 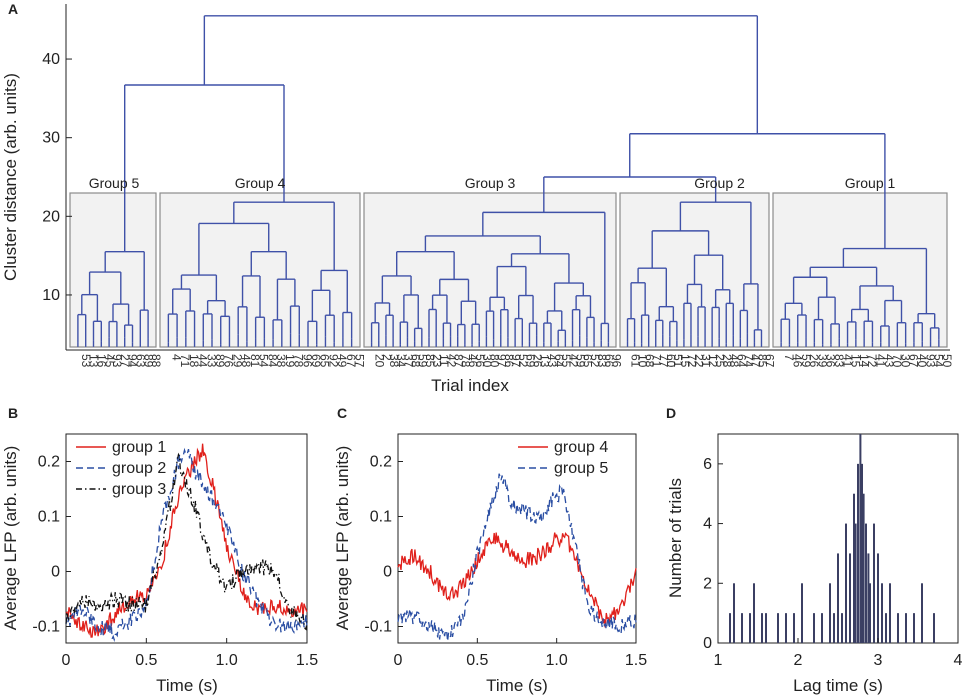 What do you see at coordinates (229, 361) in the screenshot?
I see `leaf-label: 76` at bounding box center [229, 361].